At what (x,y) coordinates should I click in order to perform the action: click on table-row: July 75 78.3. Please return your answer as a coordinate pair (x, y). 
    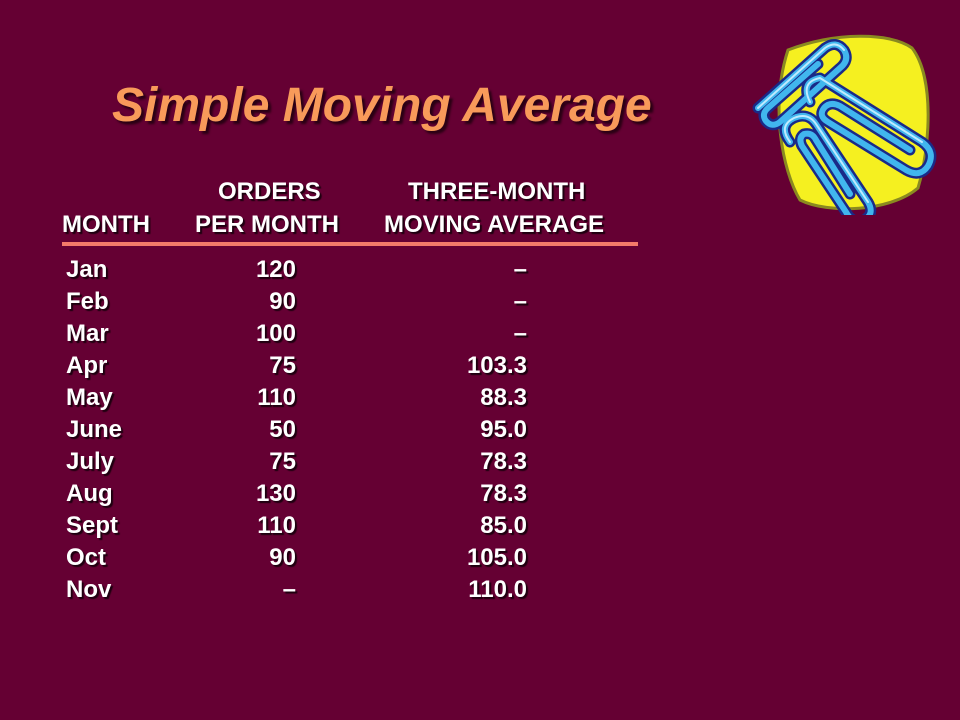
    Looking at the image, I should click on (480, 462).